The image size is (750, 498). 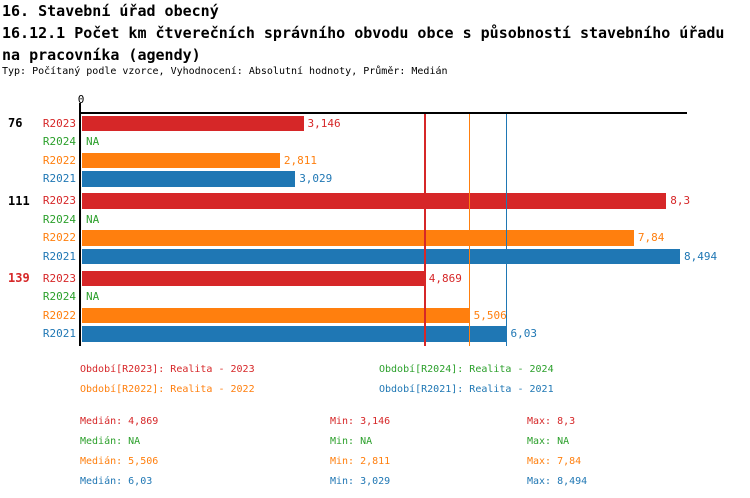 I want to click on legend-item-R2022: Období[R2022]: Realita - 2022, so click(x=167, y=389).